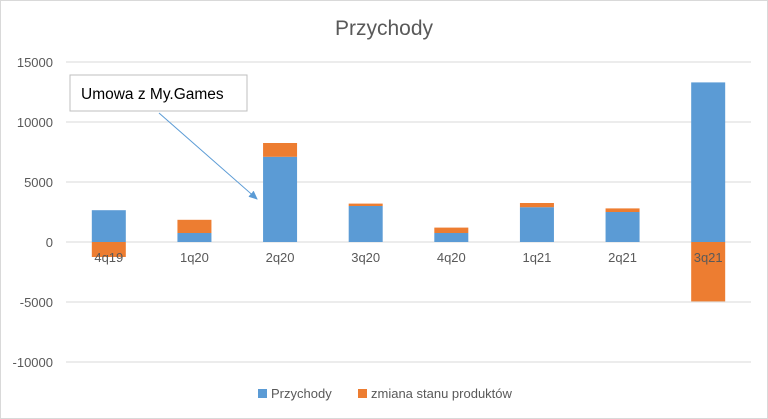 The image size is (768, 419). What do you see at coordinates (384, 28) in the screenshot?
I see `chart-title: Przychody` at bounding box center [384, 28].